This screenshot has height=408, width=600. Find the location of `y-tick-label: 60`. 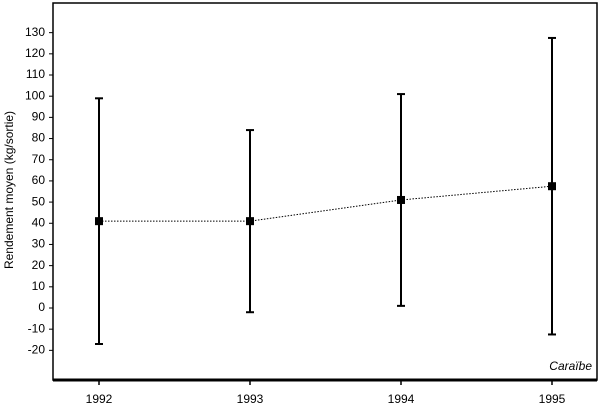

y-tick-label: 60 is located at coordinates (39, 180).